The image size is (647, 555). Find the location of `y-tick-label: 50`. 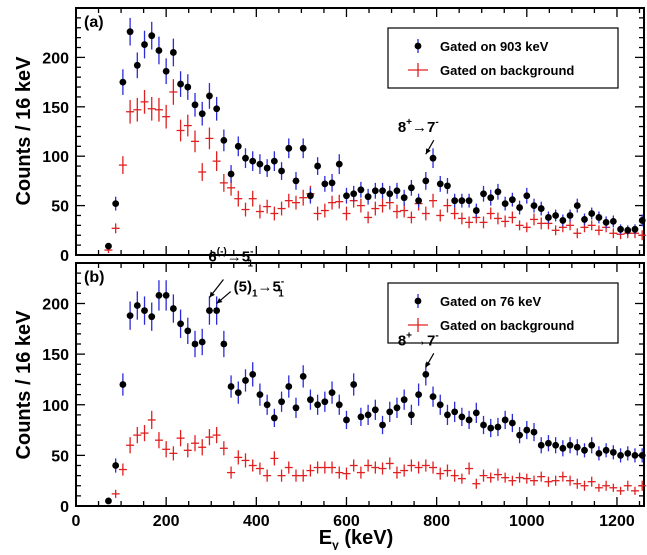

y-tick-label: 50 is located at coordinates (60, 207).